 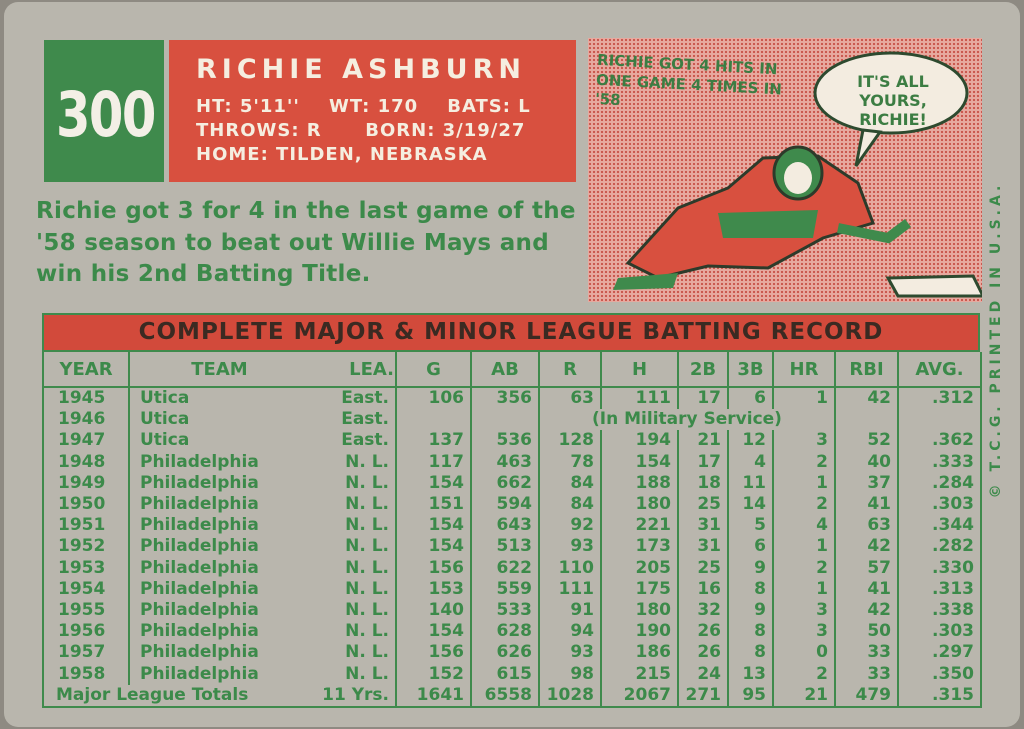 I want to click on table-cell: 356, so click(x=505, y=398).